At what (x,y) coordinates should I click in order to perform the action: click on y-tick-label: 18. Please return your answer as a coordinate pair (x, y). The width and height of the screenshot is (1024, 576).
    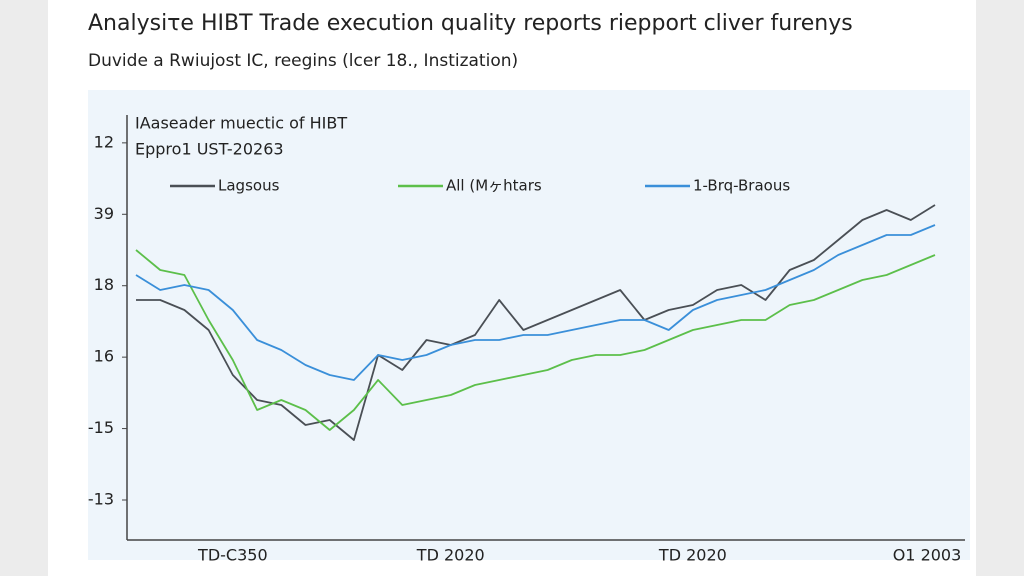
    Looking at the image, I should click on (104, 284).